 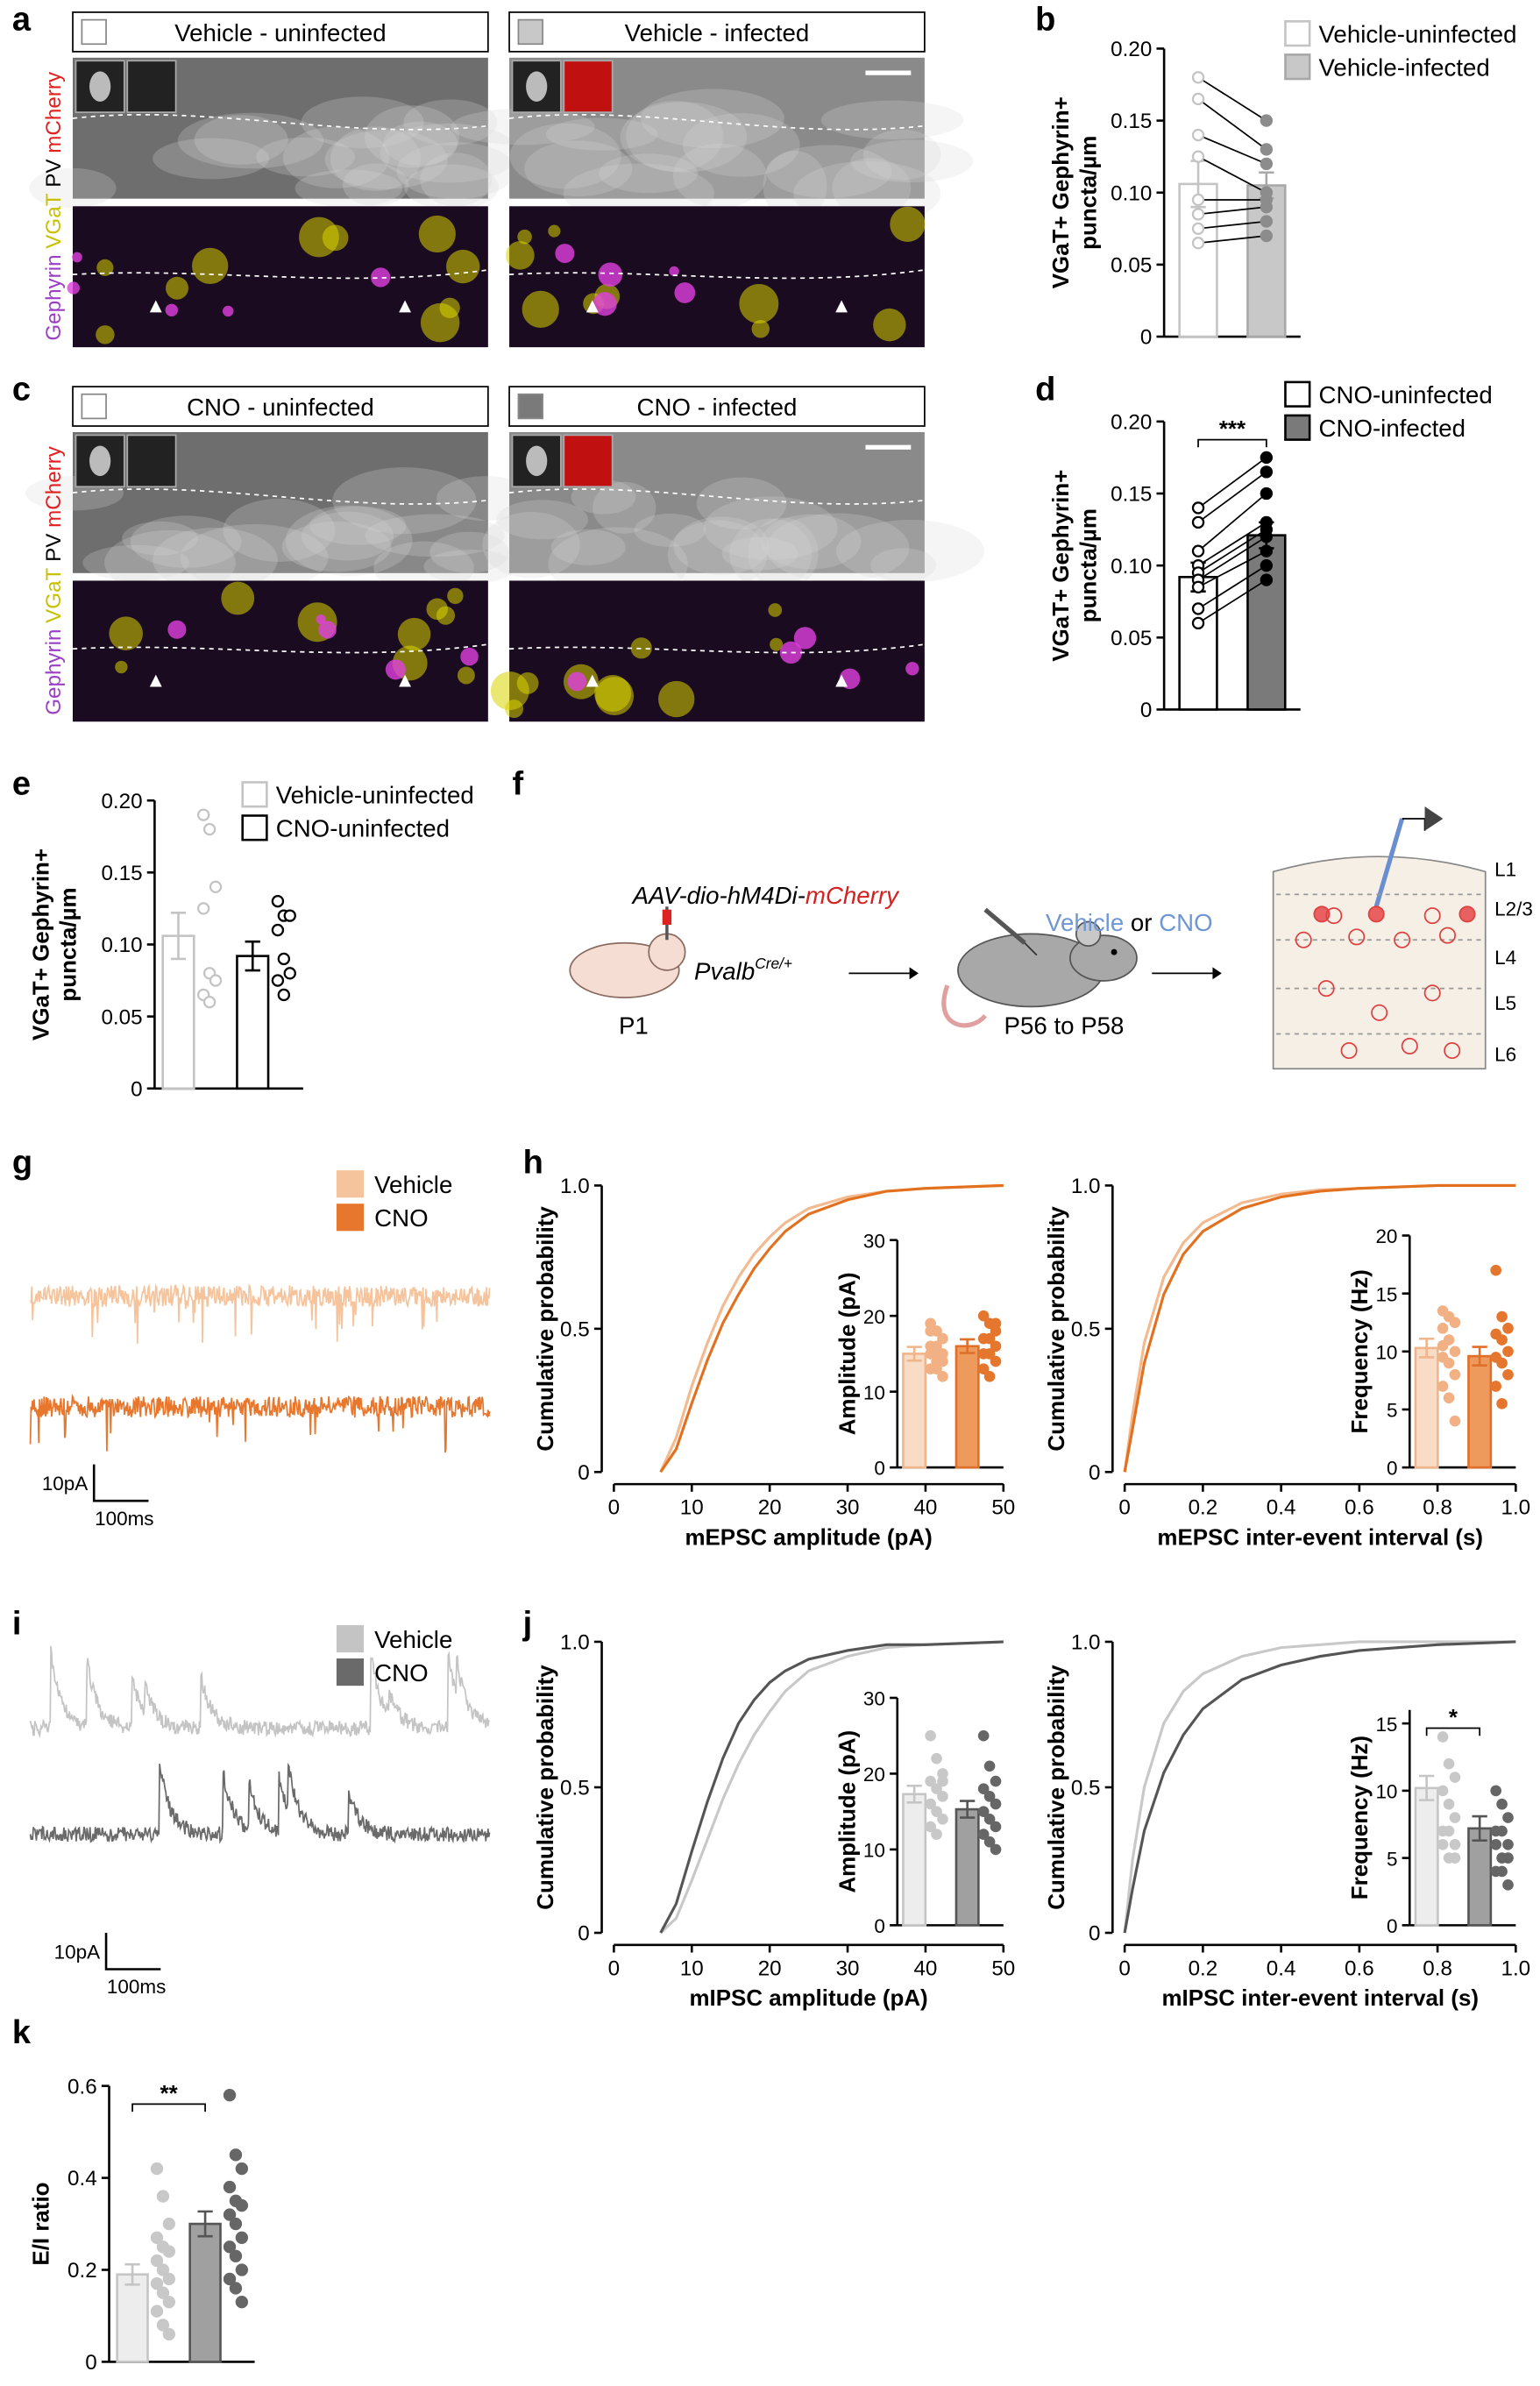 What do you see at coordinates (1392, 1859) in the screenshot?
I see `y-tick-label: 5` at bounding box center [1392, 1859].